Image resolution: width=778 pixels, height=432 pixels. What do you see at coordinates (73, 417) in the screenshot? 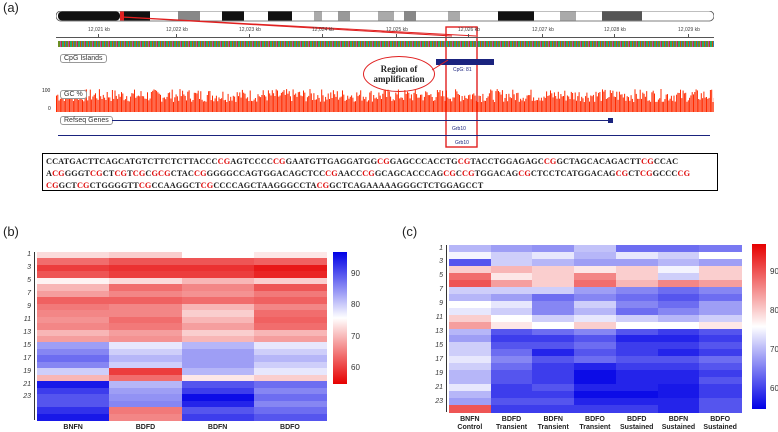
I see `heatmap-cell` at bounding box center [73, 417].